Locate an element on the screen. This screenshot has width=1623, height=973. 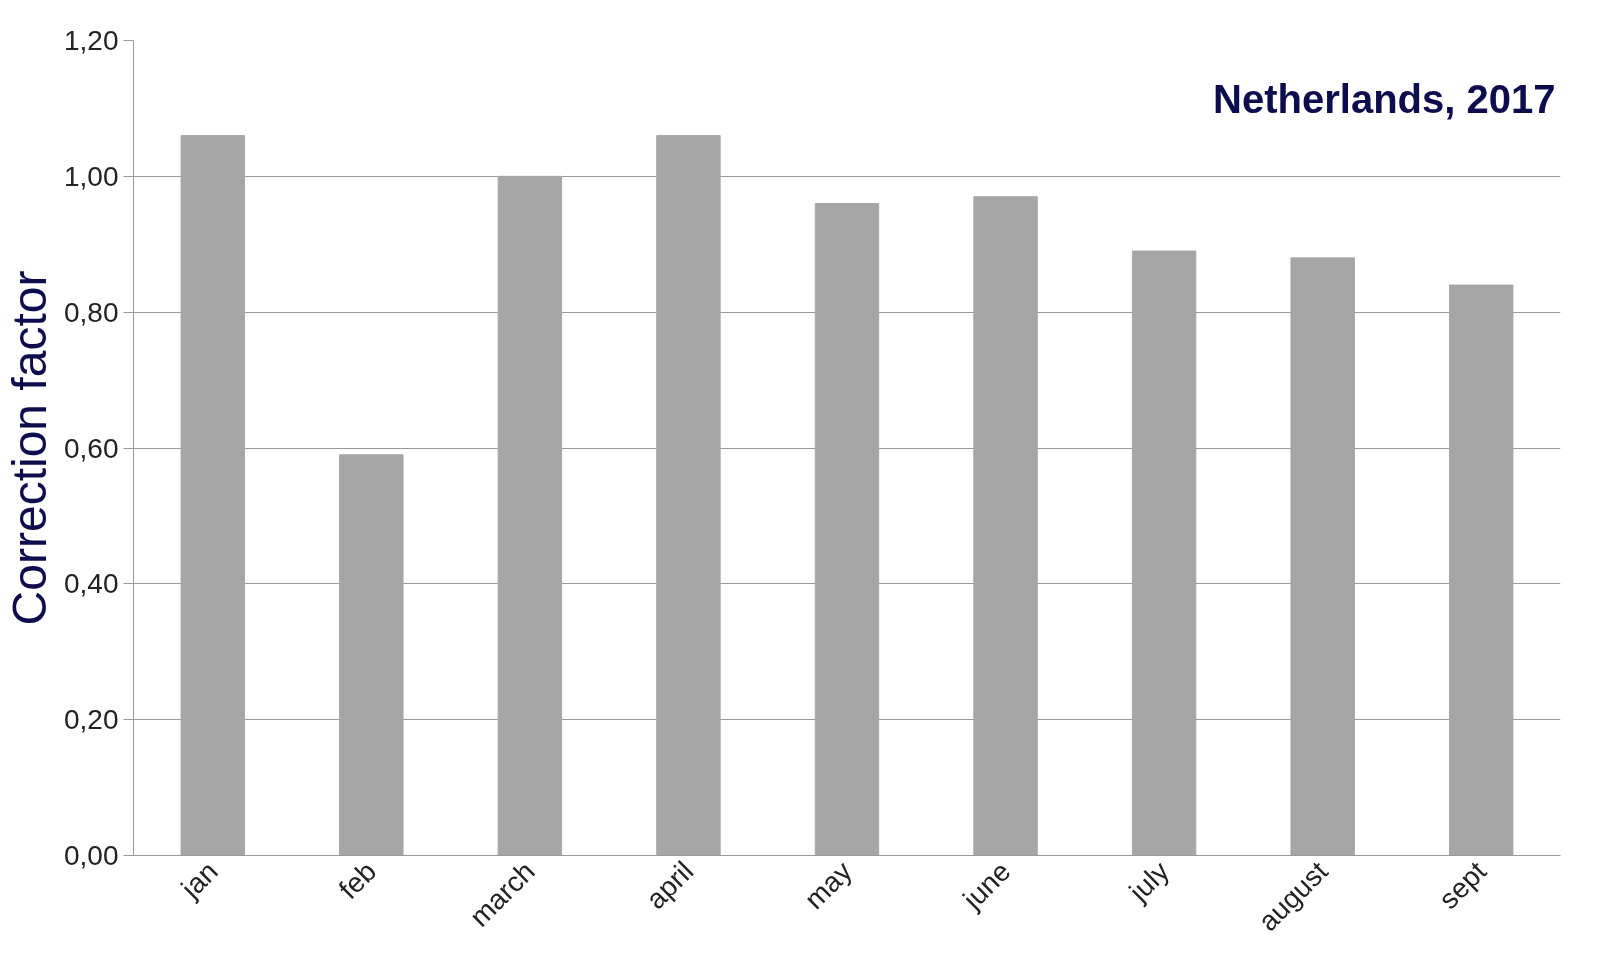
annotation: Netherlands, 2017 is located at coordinates (1384, 98).